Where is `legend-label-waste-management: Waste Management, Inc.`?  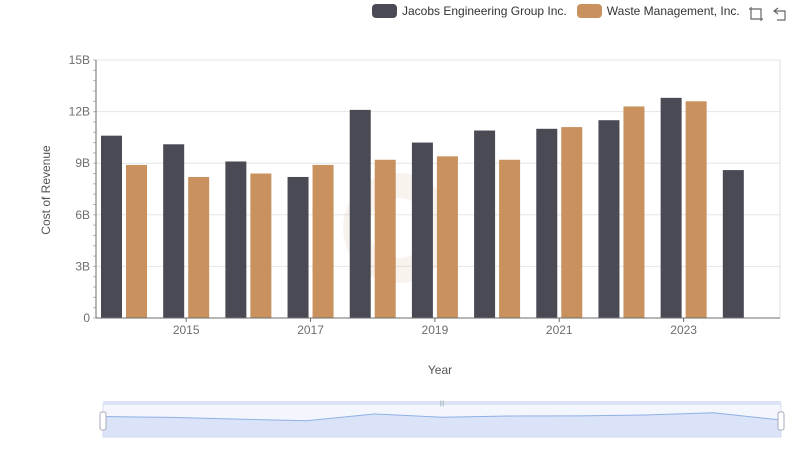
legend-label-waste-management: Waste Management, Inc. is located at coordinates (673, 11).